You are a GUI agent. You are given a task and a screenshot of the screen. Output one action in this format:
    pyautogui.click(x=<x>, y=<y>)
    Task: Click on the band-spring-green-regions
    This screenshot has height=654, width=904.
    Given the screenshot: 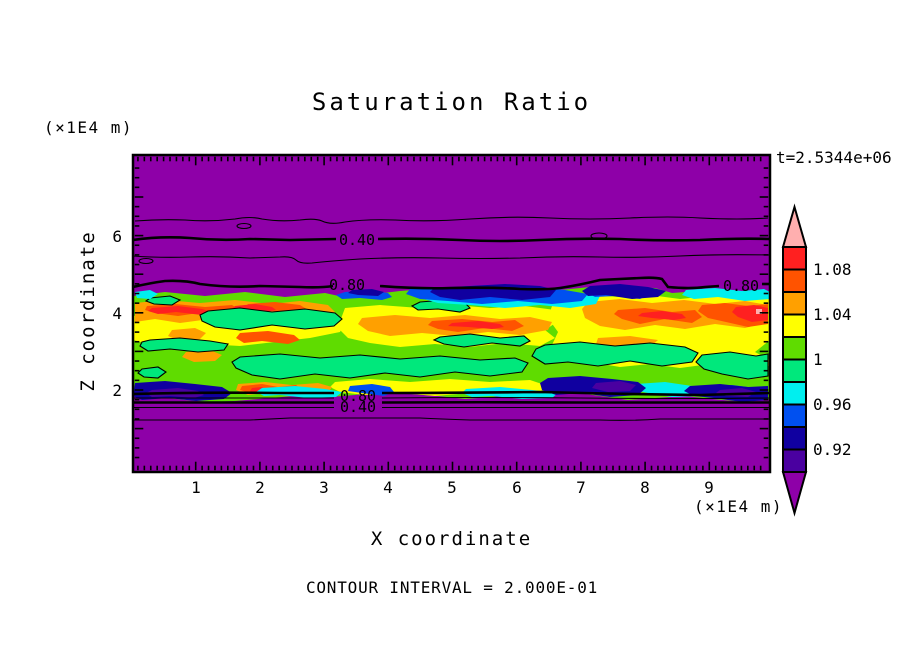 What is the action you would take?
    pyautogui.click(x=453, y=337)
    